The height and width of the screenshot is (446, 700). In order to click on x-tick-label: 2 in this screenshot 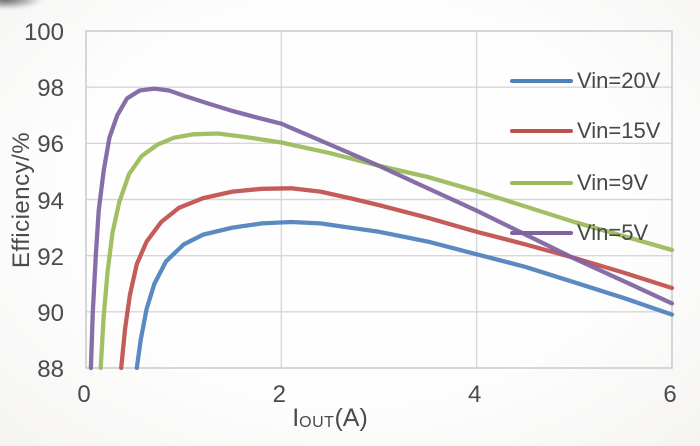, I will do `click(279, 394)`.